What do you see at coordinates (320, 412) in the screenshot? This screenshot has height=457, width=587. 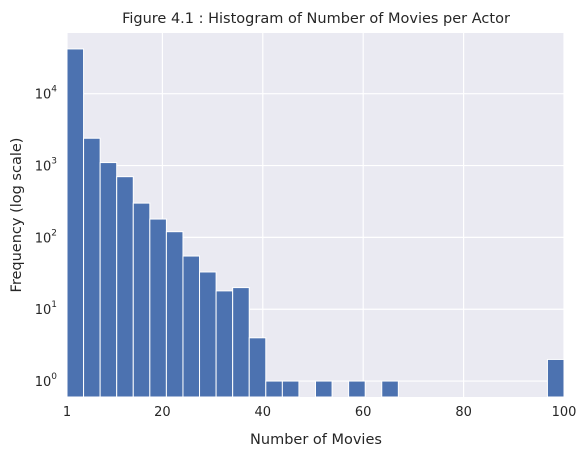 I see `x-tick-labels: 1 20 40 60 80 100` at bounding box center [320, 412].